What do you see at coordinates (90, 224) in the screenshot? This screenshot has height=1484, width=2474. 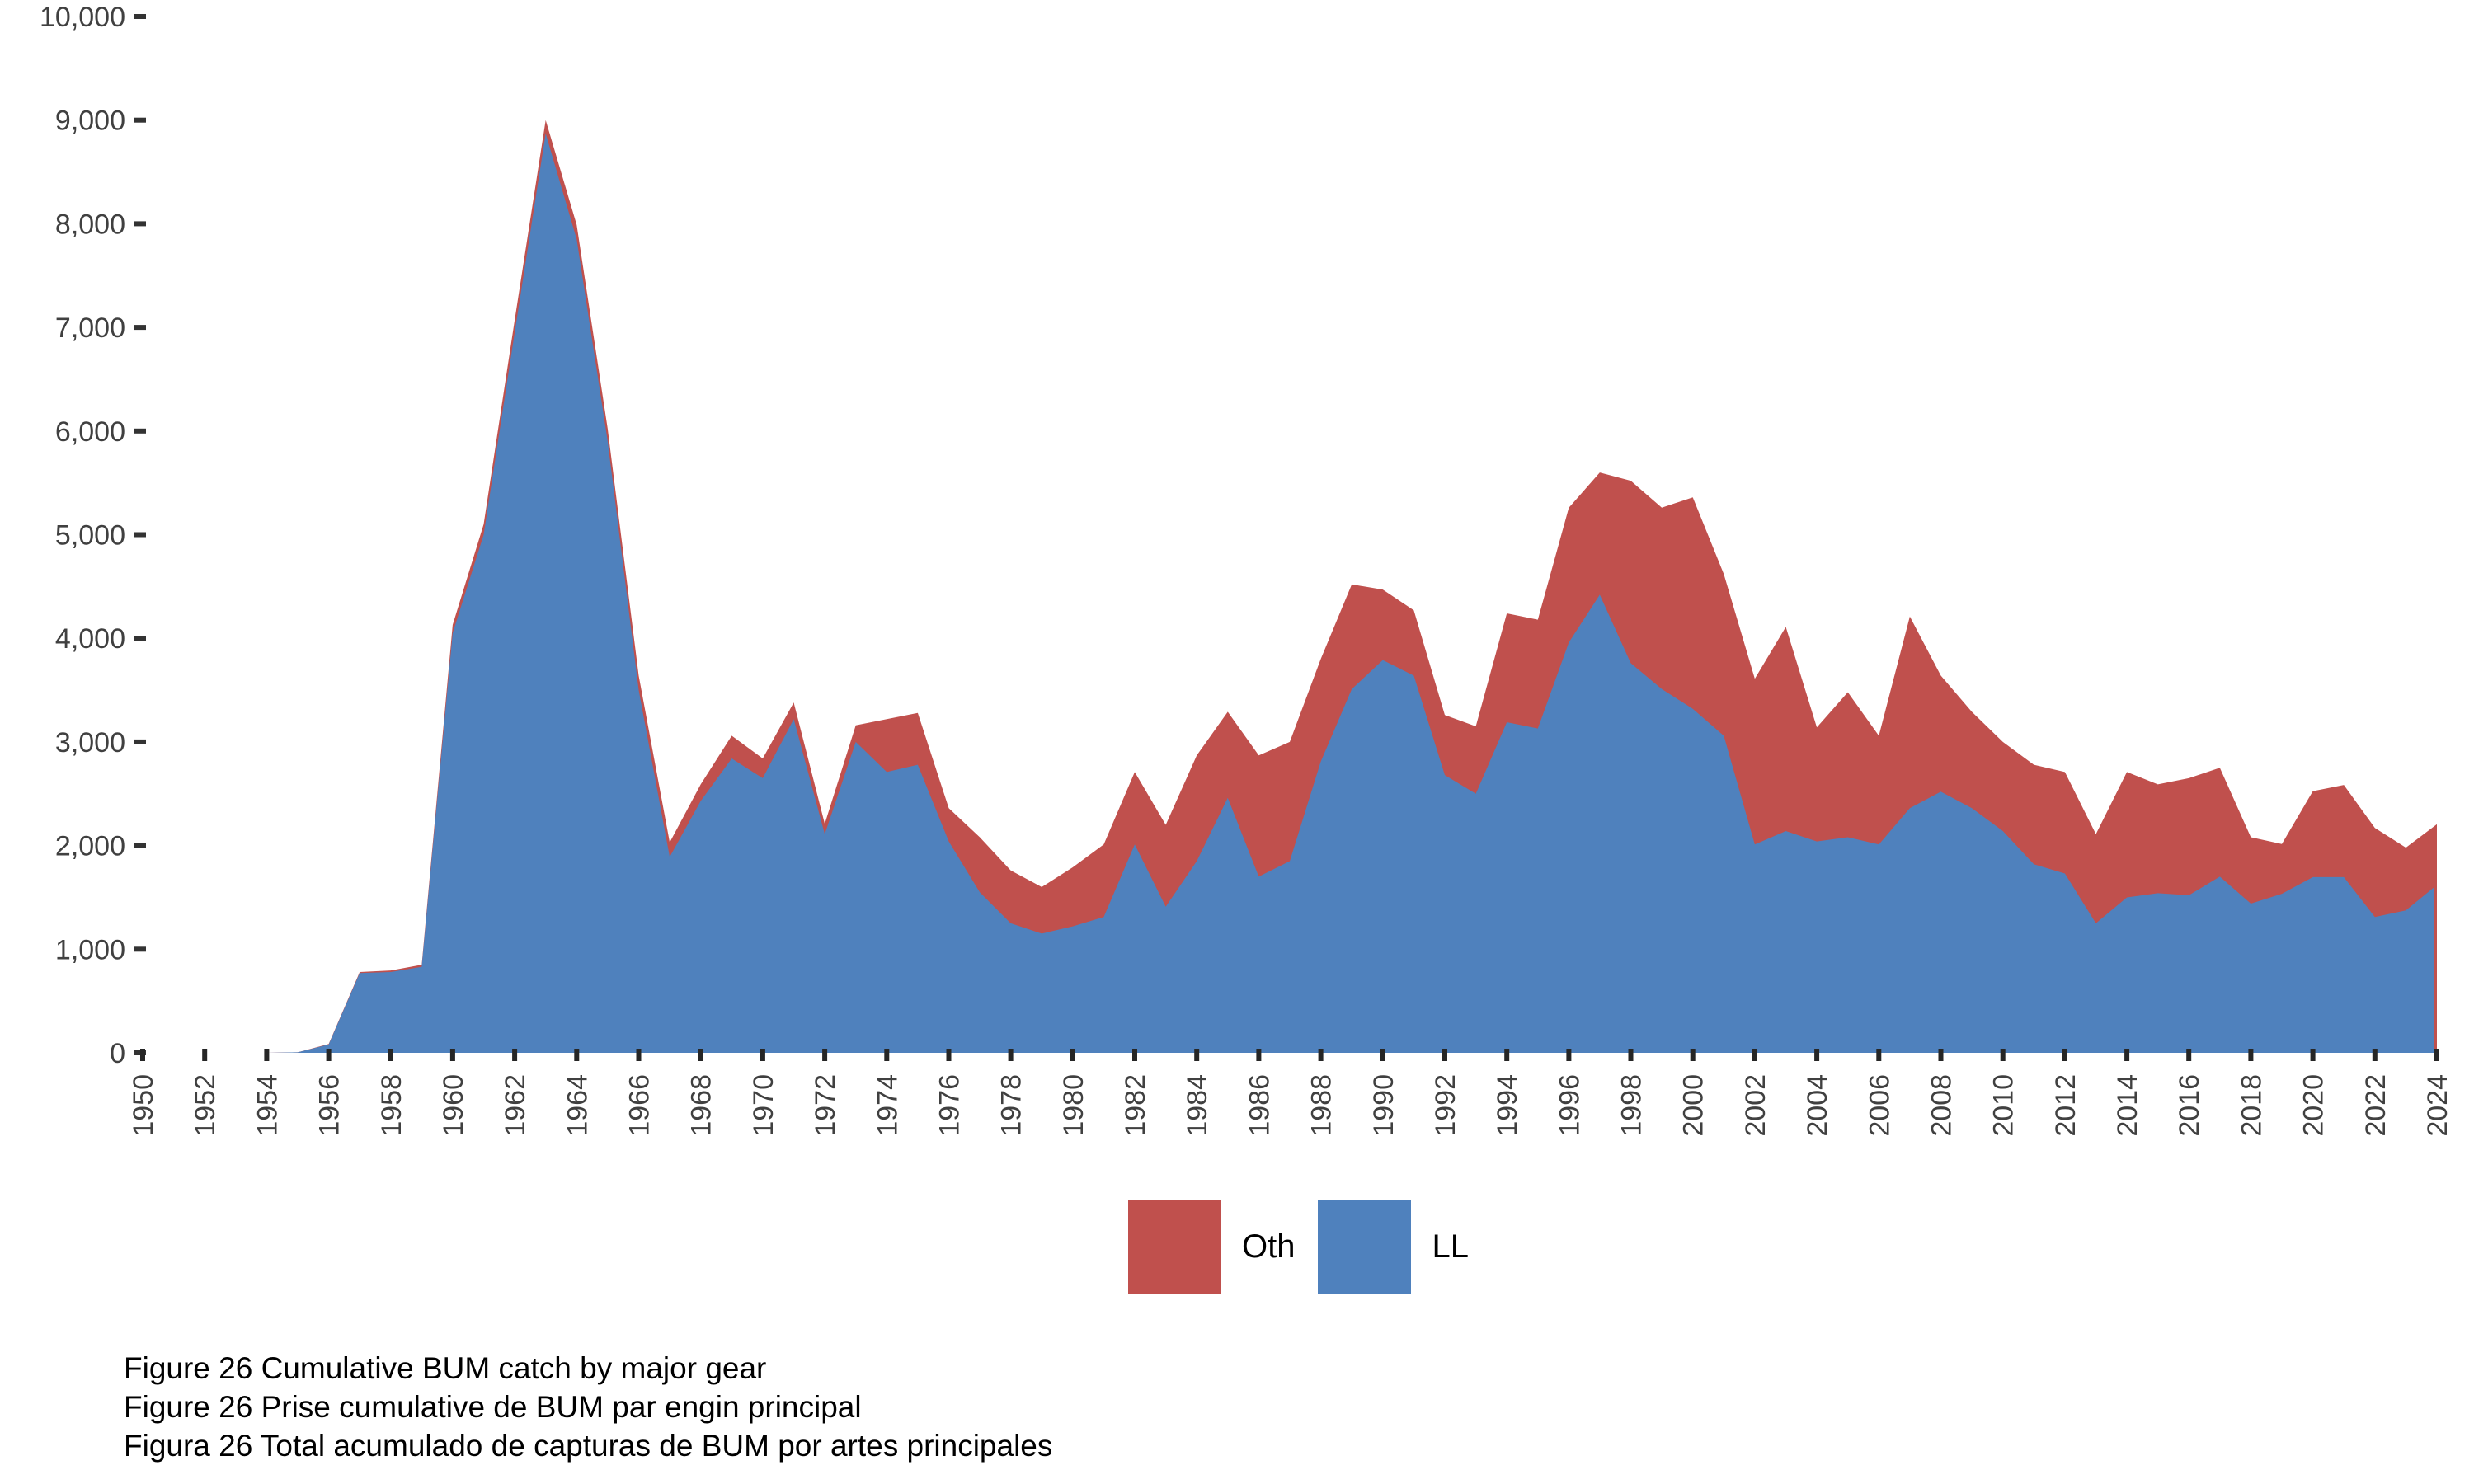 I see `y-tick-label: 8,000` at bounding box center [90, 224].